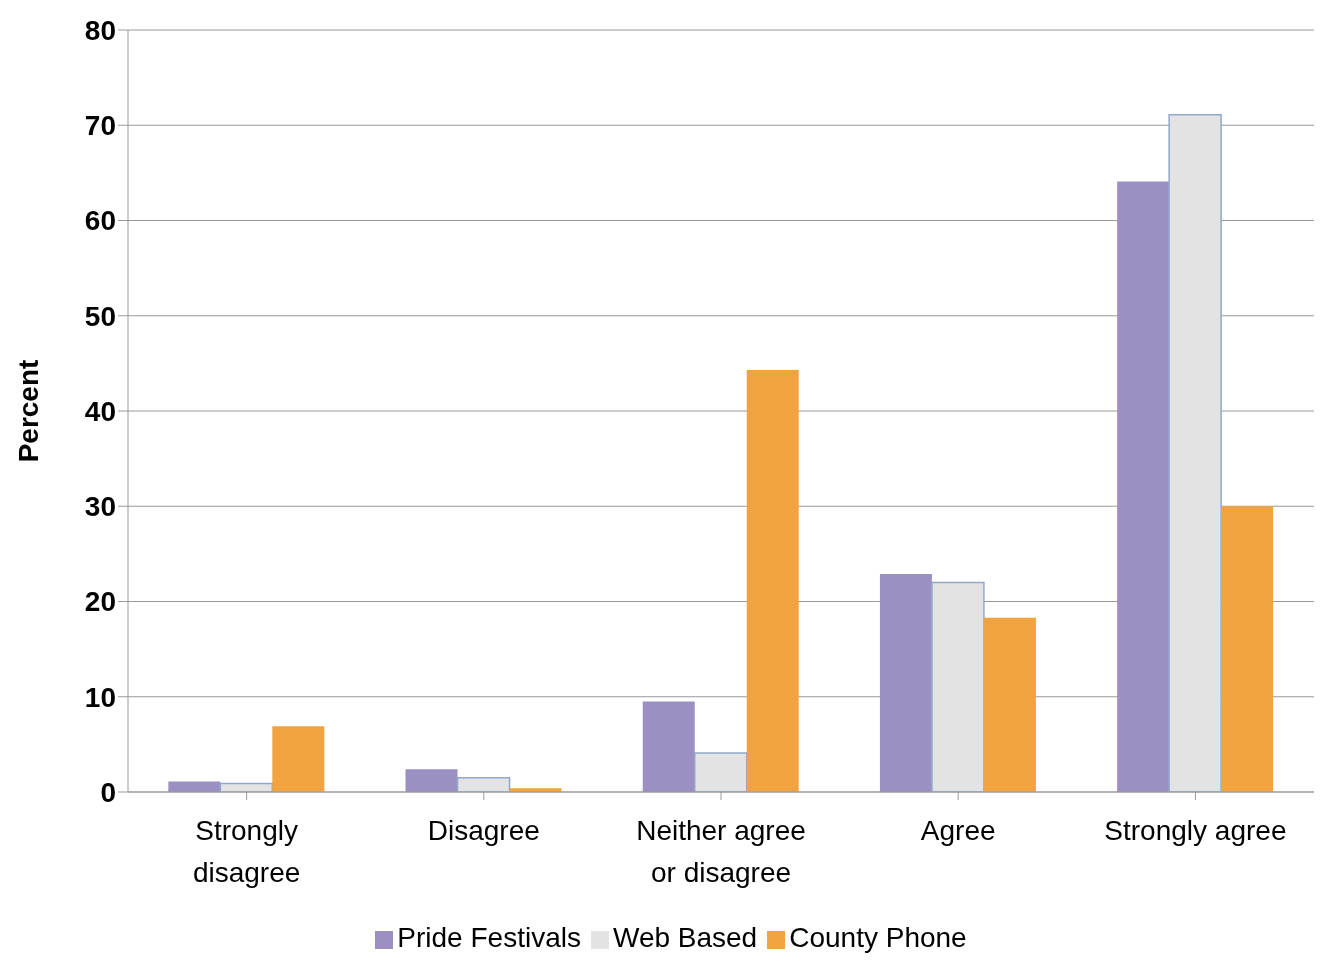  What do you see at coordinates (108, 792) in the screenshot?
I see `y-tick-label: 0` at bounding box center [108, 792].